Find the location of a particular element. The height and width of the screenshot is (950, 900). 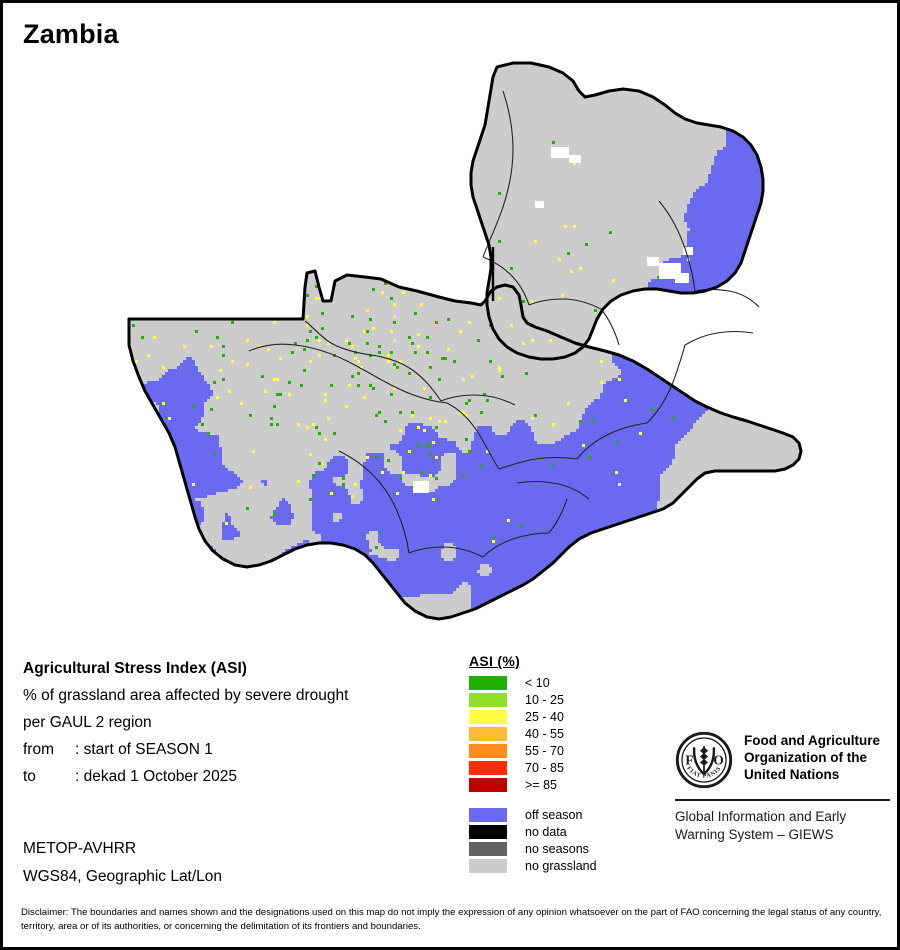

giews-line-1: Global Information and Early is located at coordinates (782, 817).